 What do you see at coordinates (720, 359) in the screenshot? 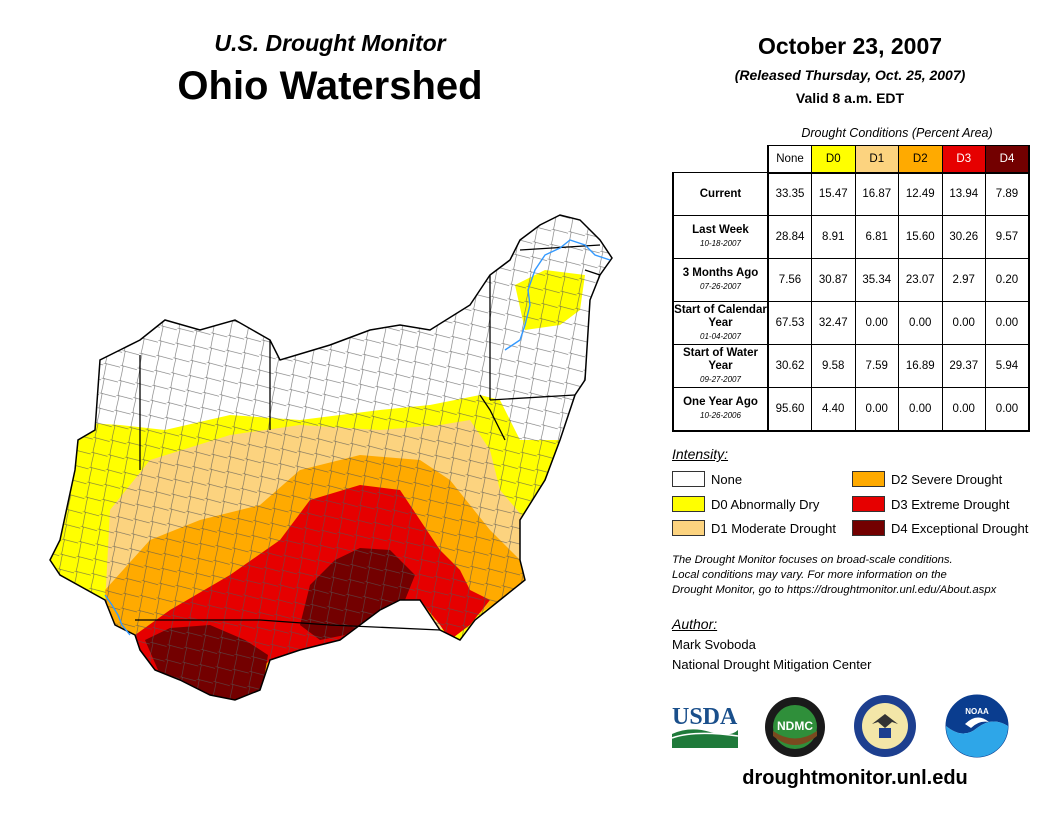
I see `row-label-text: Start of Water Year` at bounding box center [720, 359].